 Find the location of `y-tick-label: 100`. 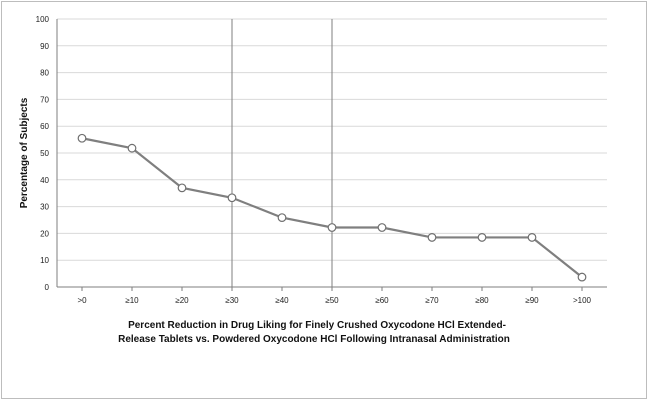

y-tick-label: 100 is located at coordinates (43, 19).